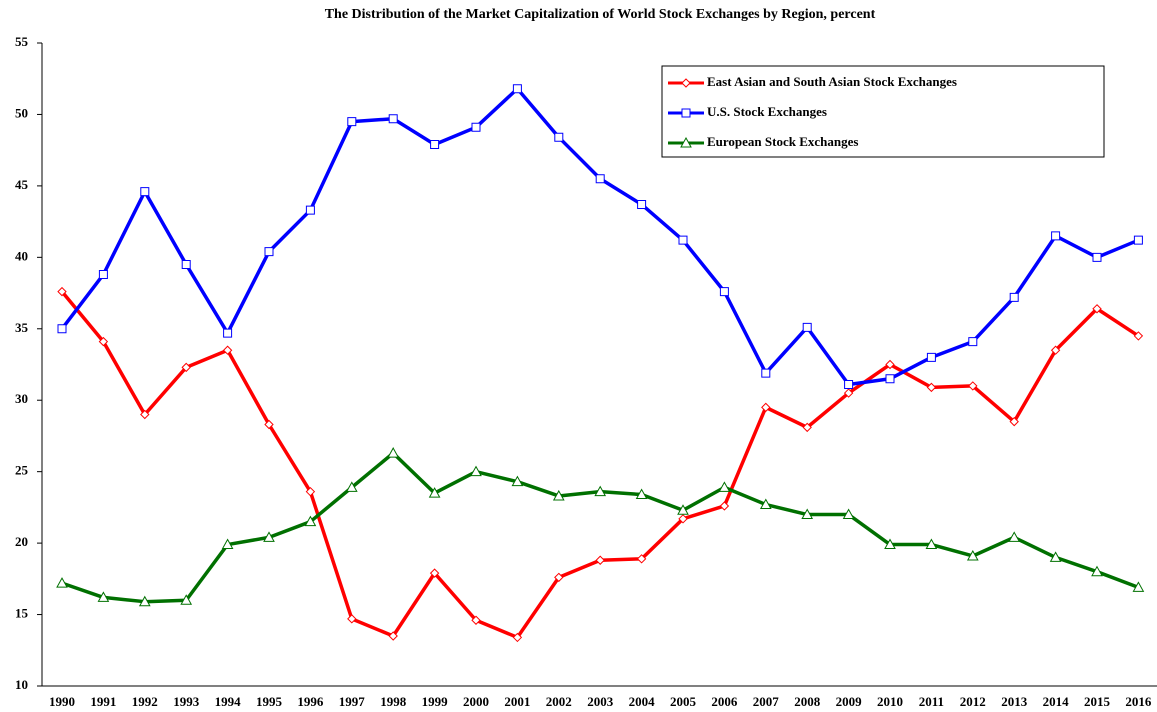 The width and height of the screenshot is (1157, 712). Describe the element at coordinates (22, 470) in the screenshot. I see `y-tick-label: 25` at that location.